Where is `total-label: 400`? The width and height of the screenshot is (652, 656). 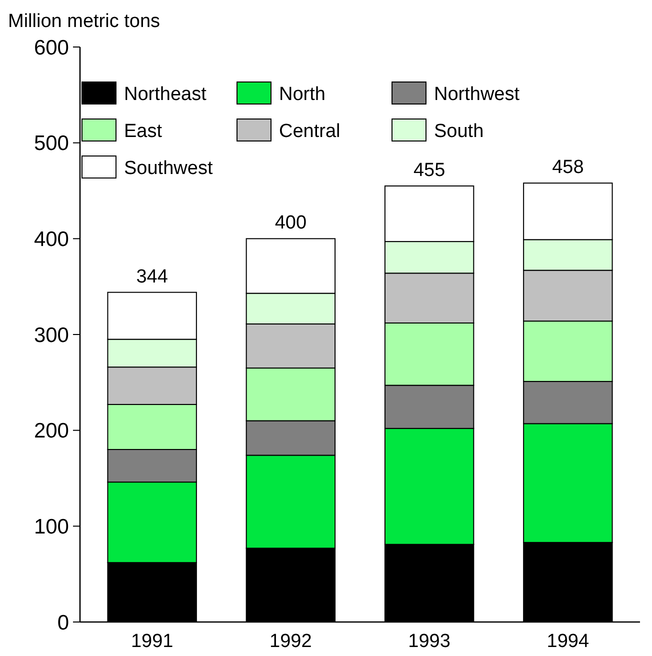
total-label: 400 is located at coordinates (290, 223).